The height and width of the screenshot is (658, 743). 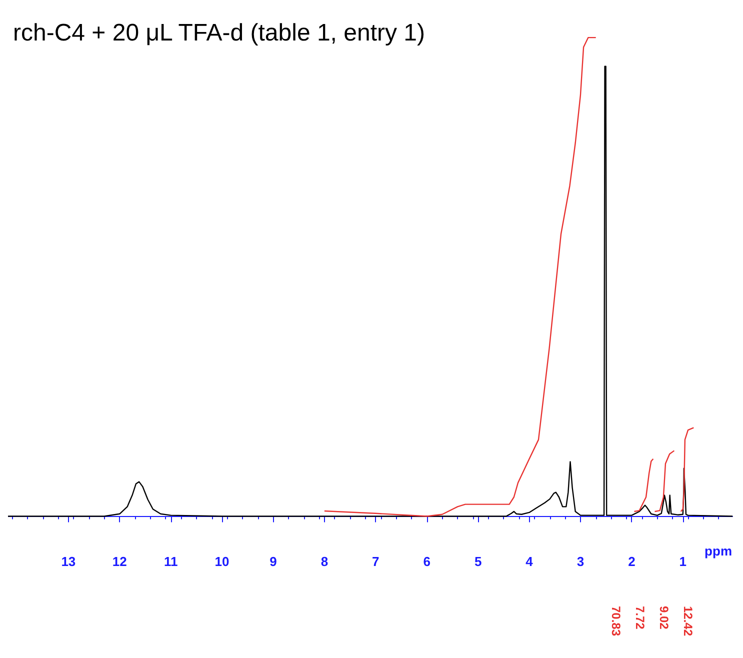 What do you see at coordinates (222, 561) in the screenshot?
I see `x-tick-label: 10` at bounding box center [222, 561].